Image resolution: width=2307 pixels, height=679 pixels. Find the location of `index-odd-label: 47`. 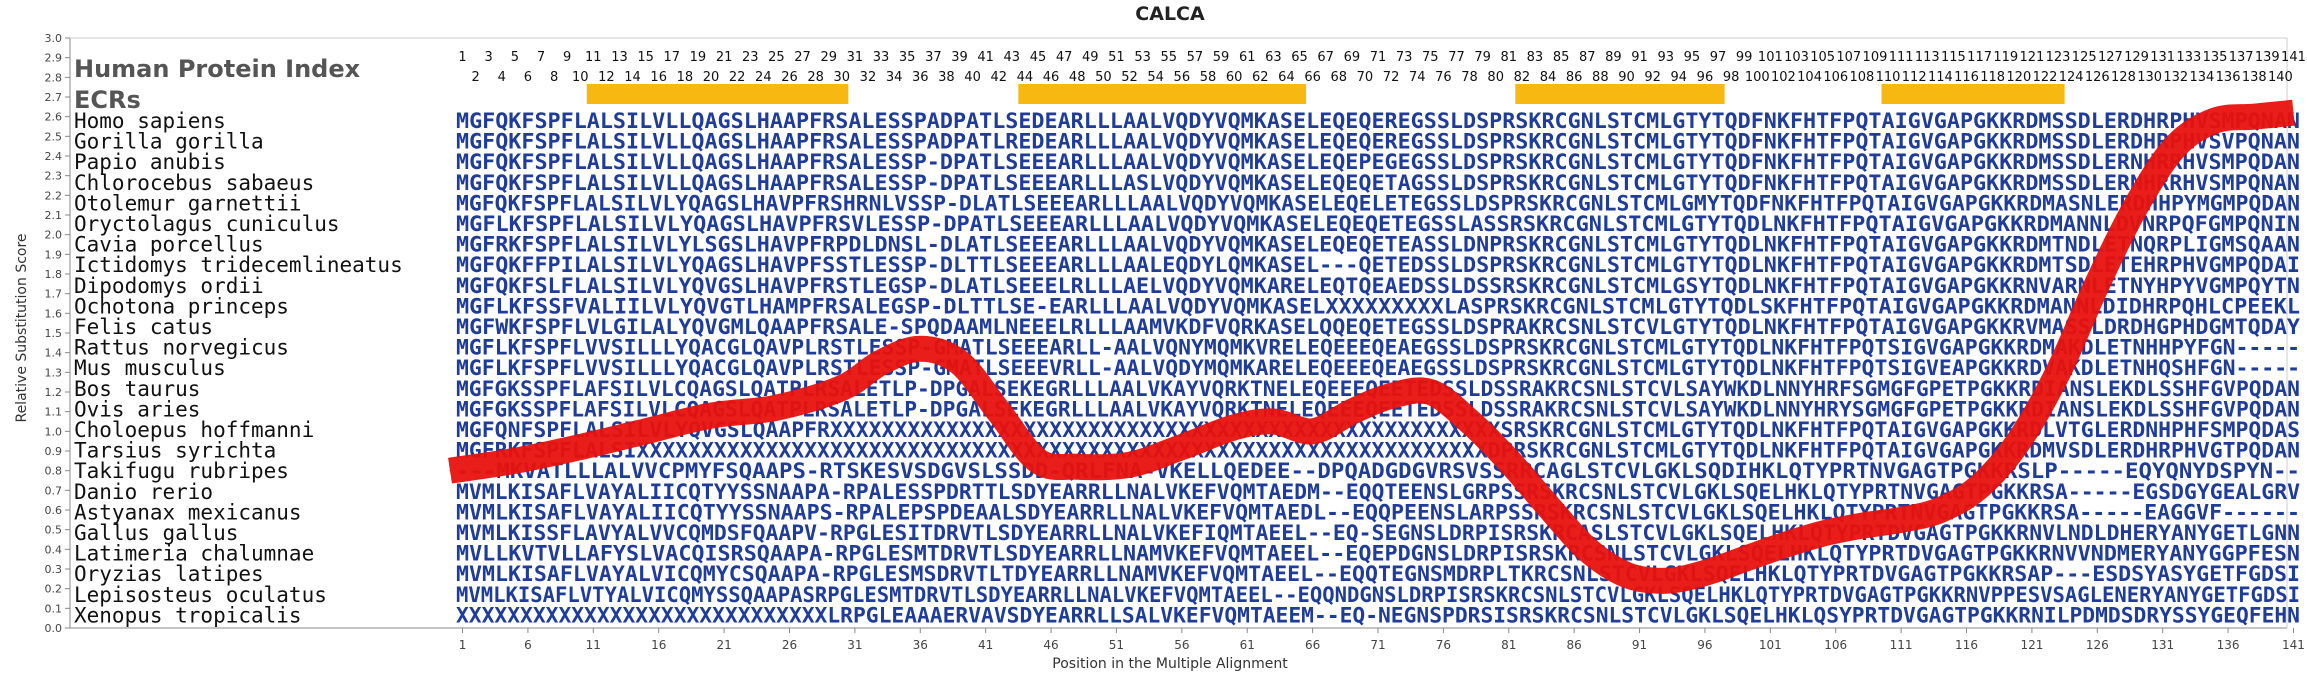

index-odd-label: 47 is located at coordinates (1064, 57).